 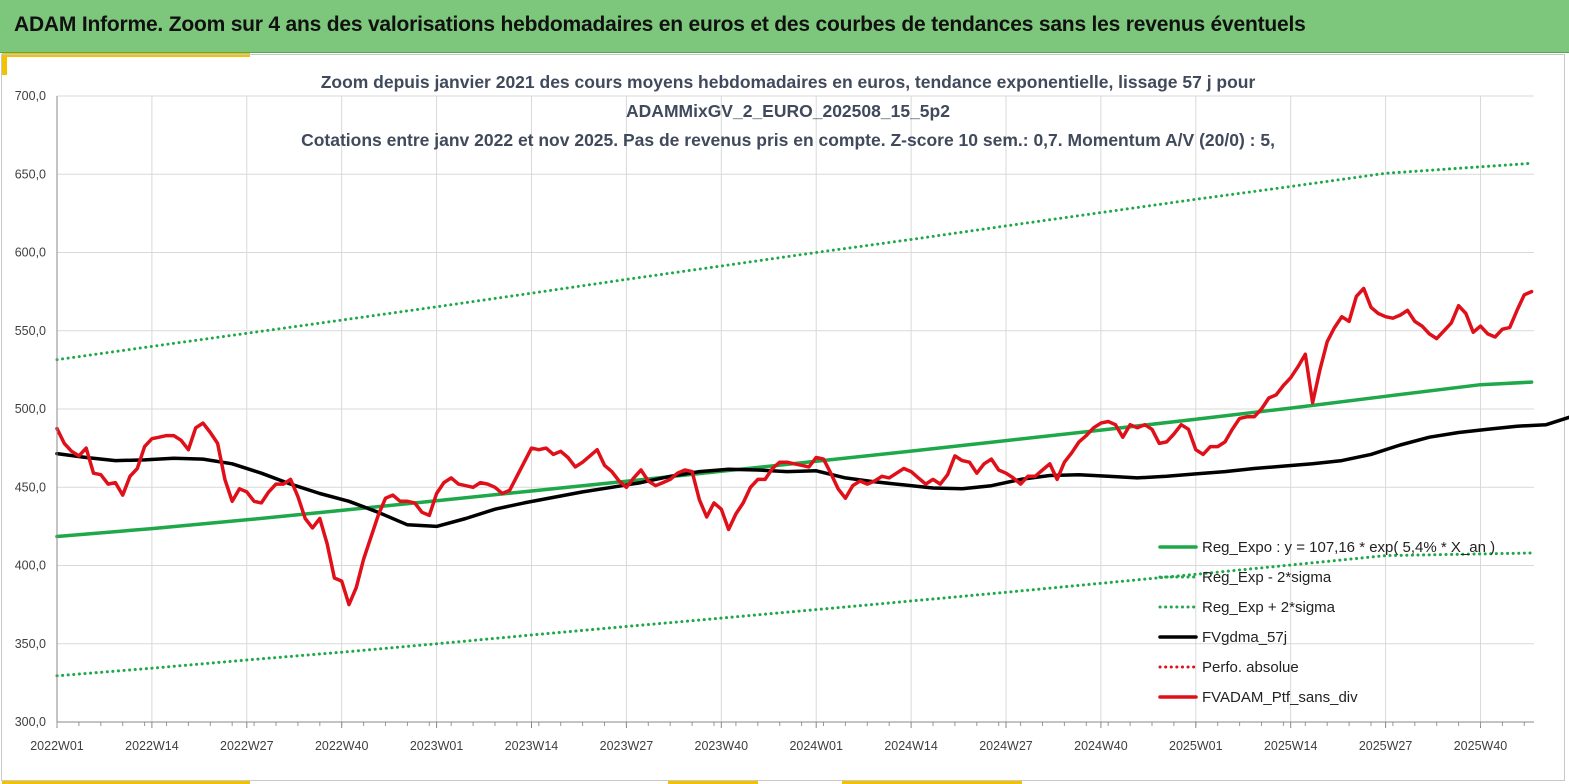 What do you see at coordinates (1006, 746) in the screenshot?
I see `x-tick-label: 2024W27` at bounding box center [1006, 746].